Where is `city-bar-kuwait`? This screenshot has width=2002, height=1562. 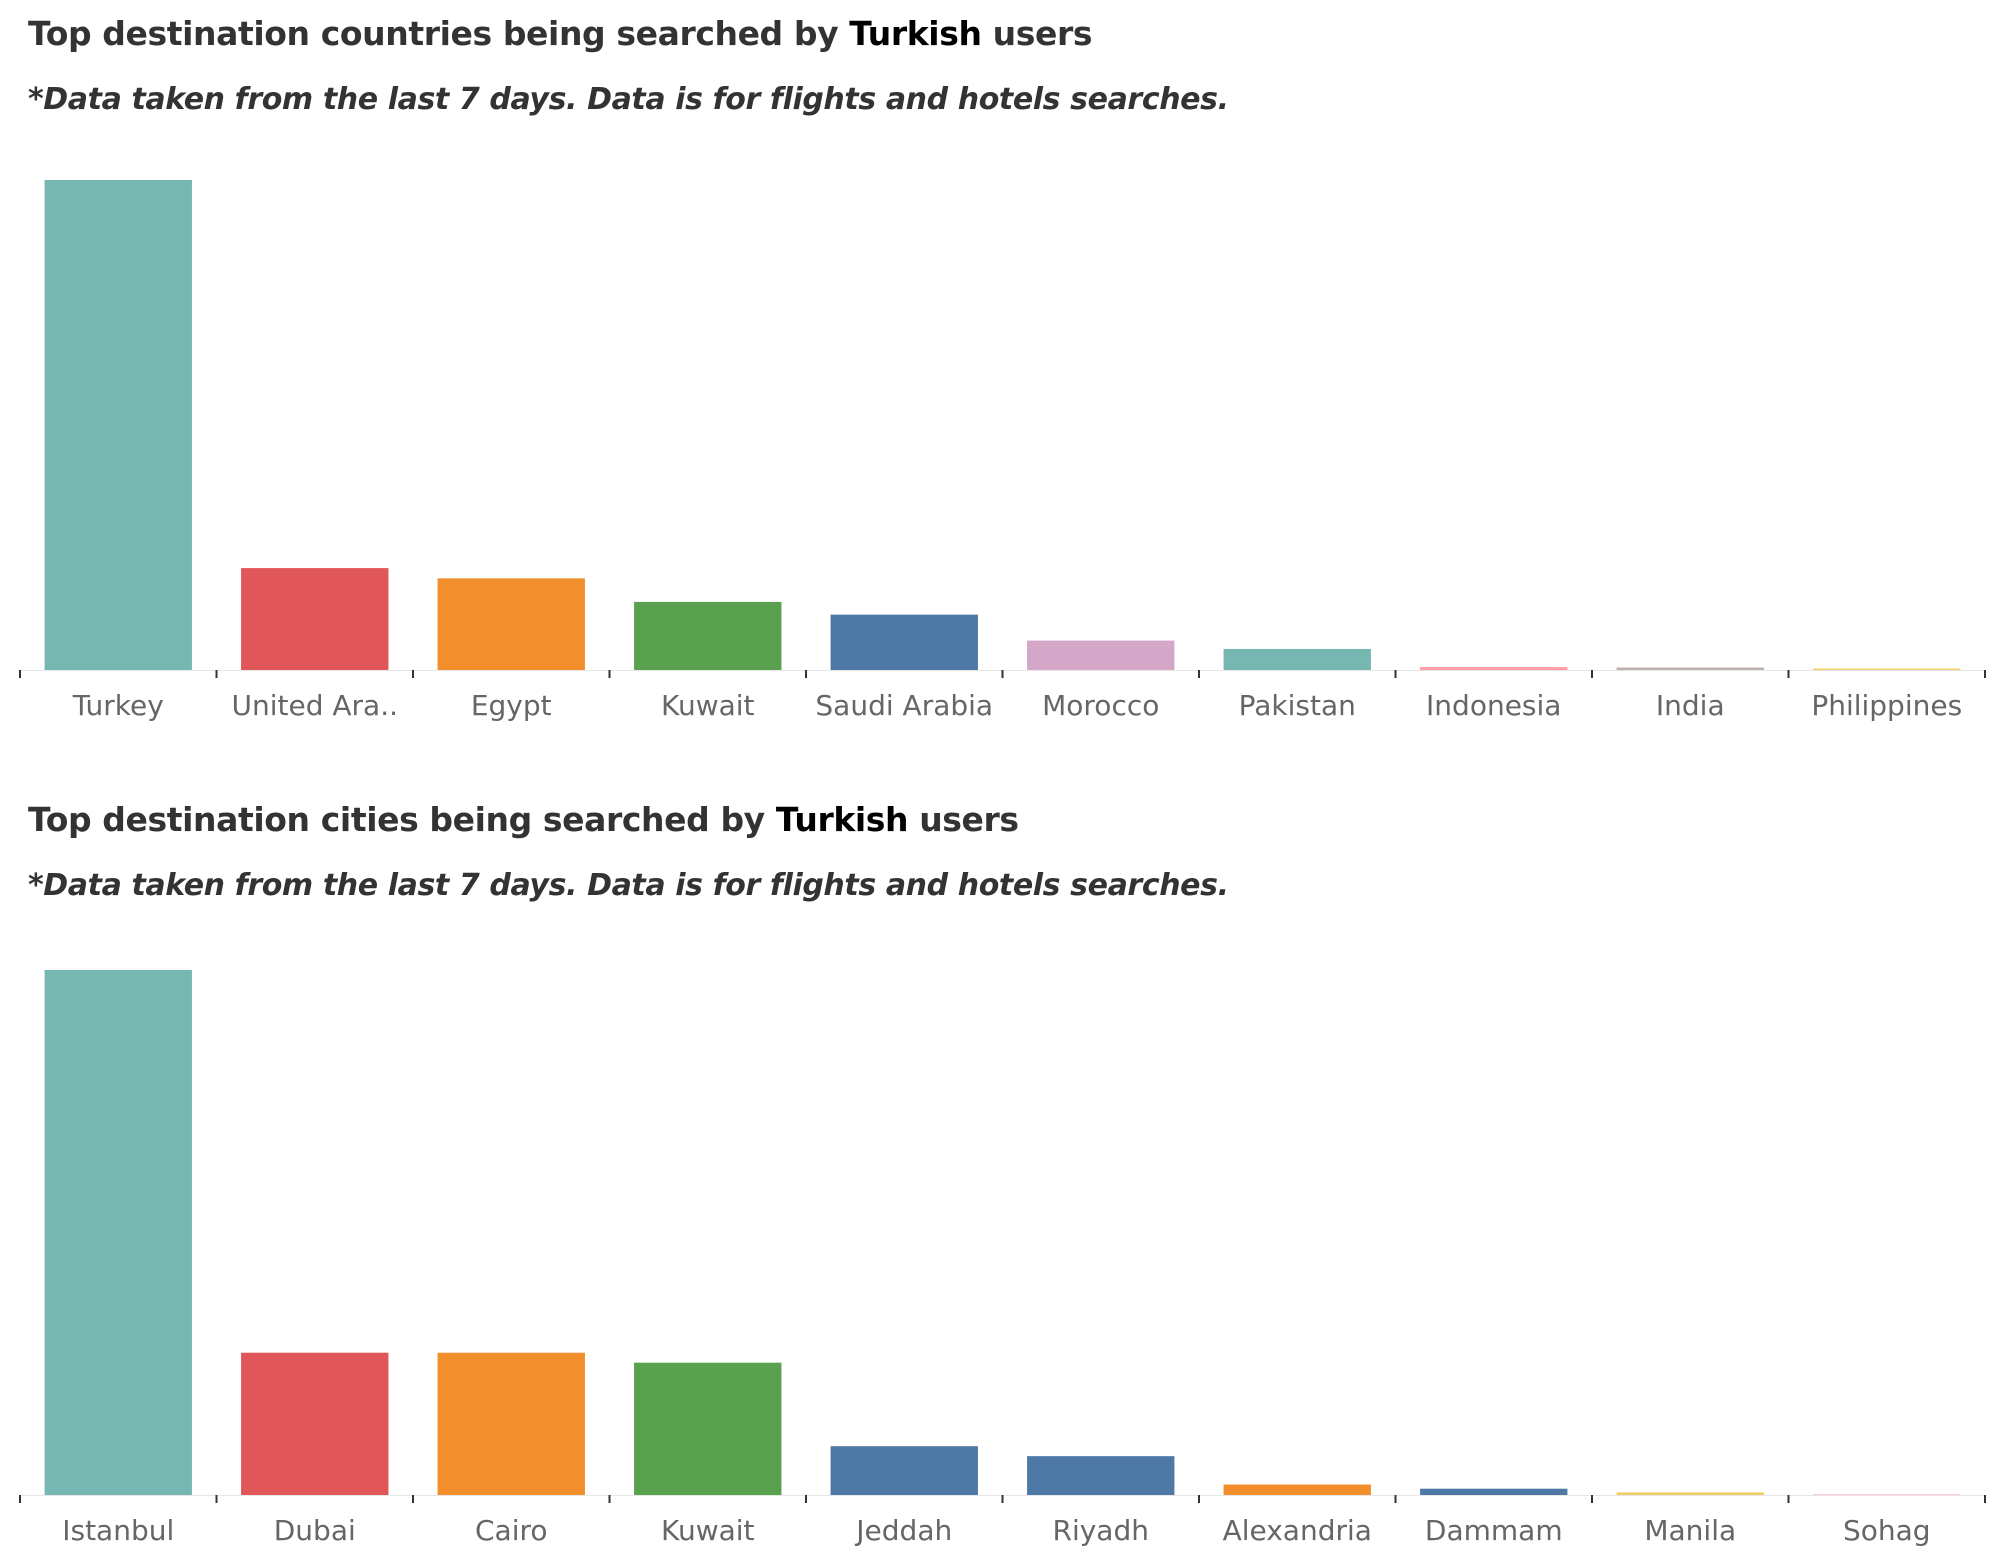 city-bar-kuwait is located at coordinates (708, 1428).